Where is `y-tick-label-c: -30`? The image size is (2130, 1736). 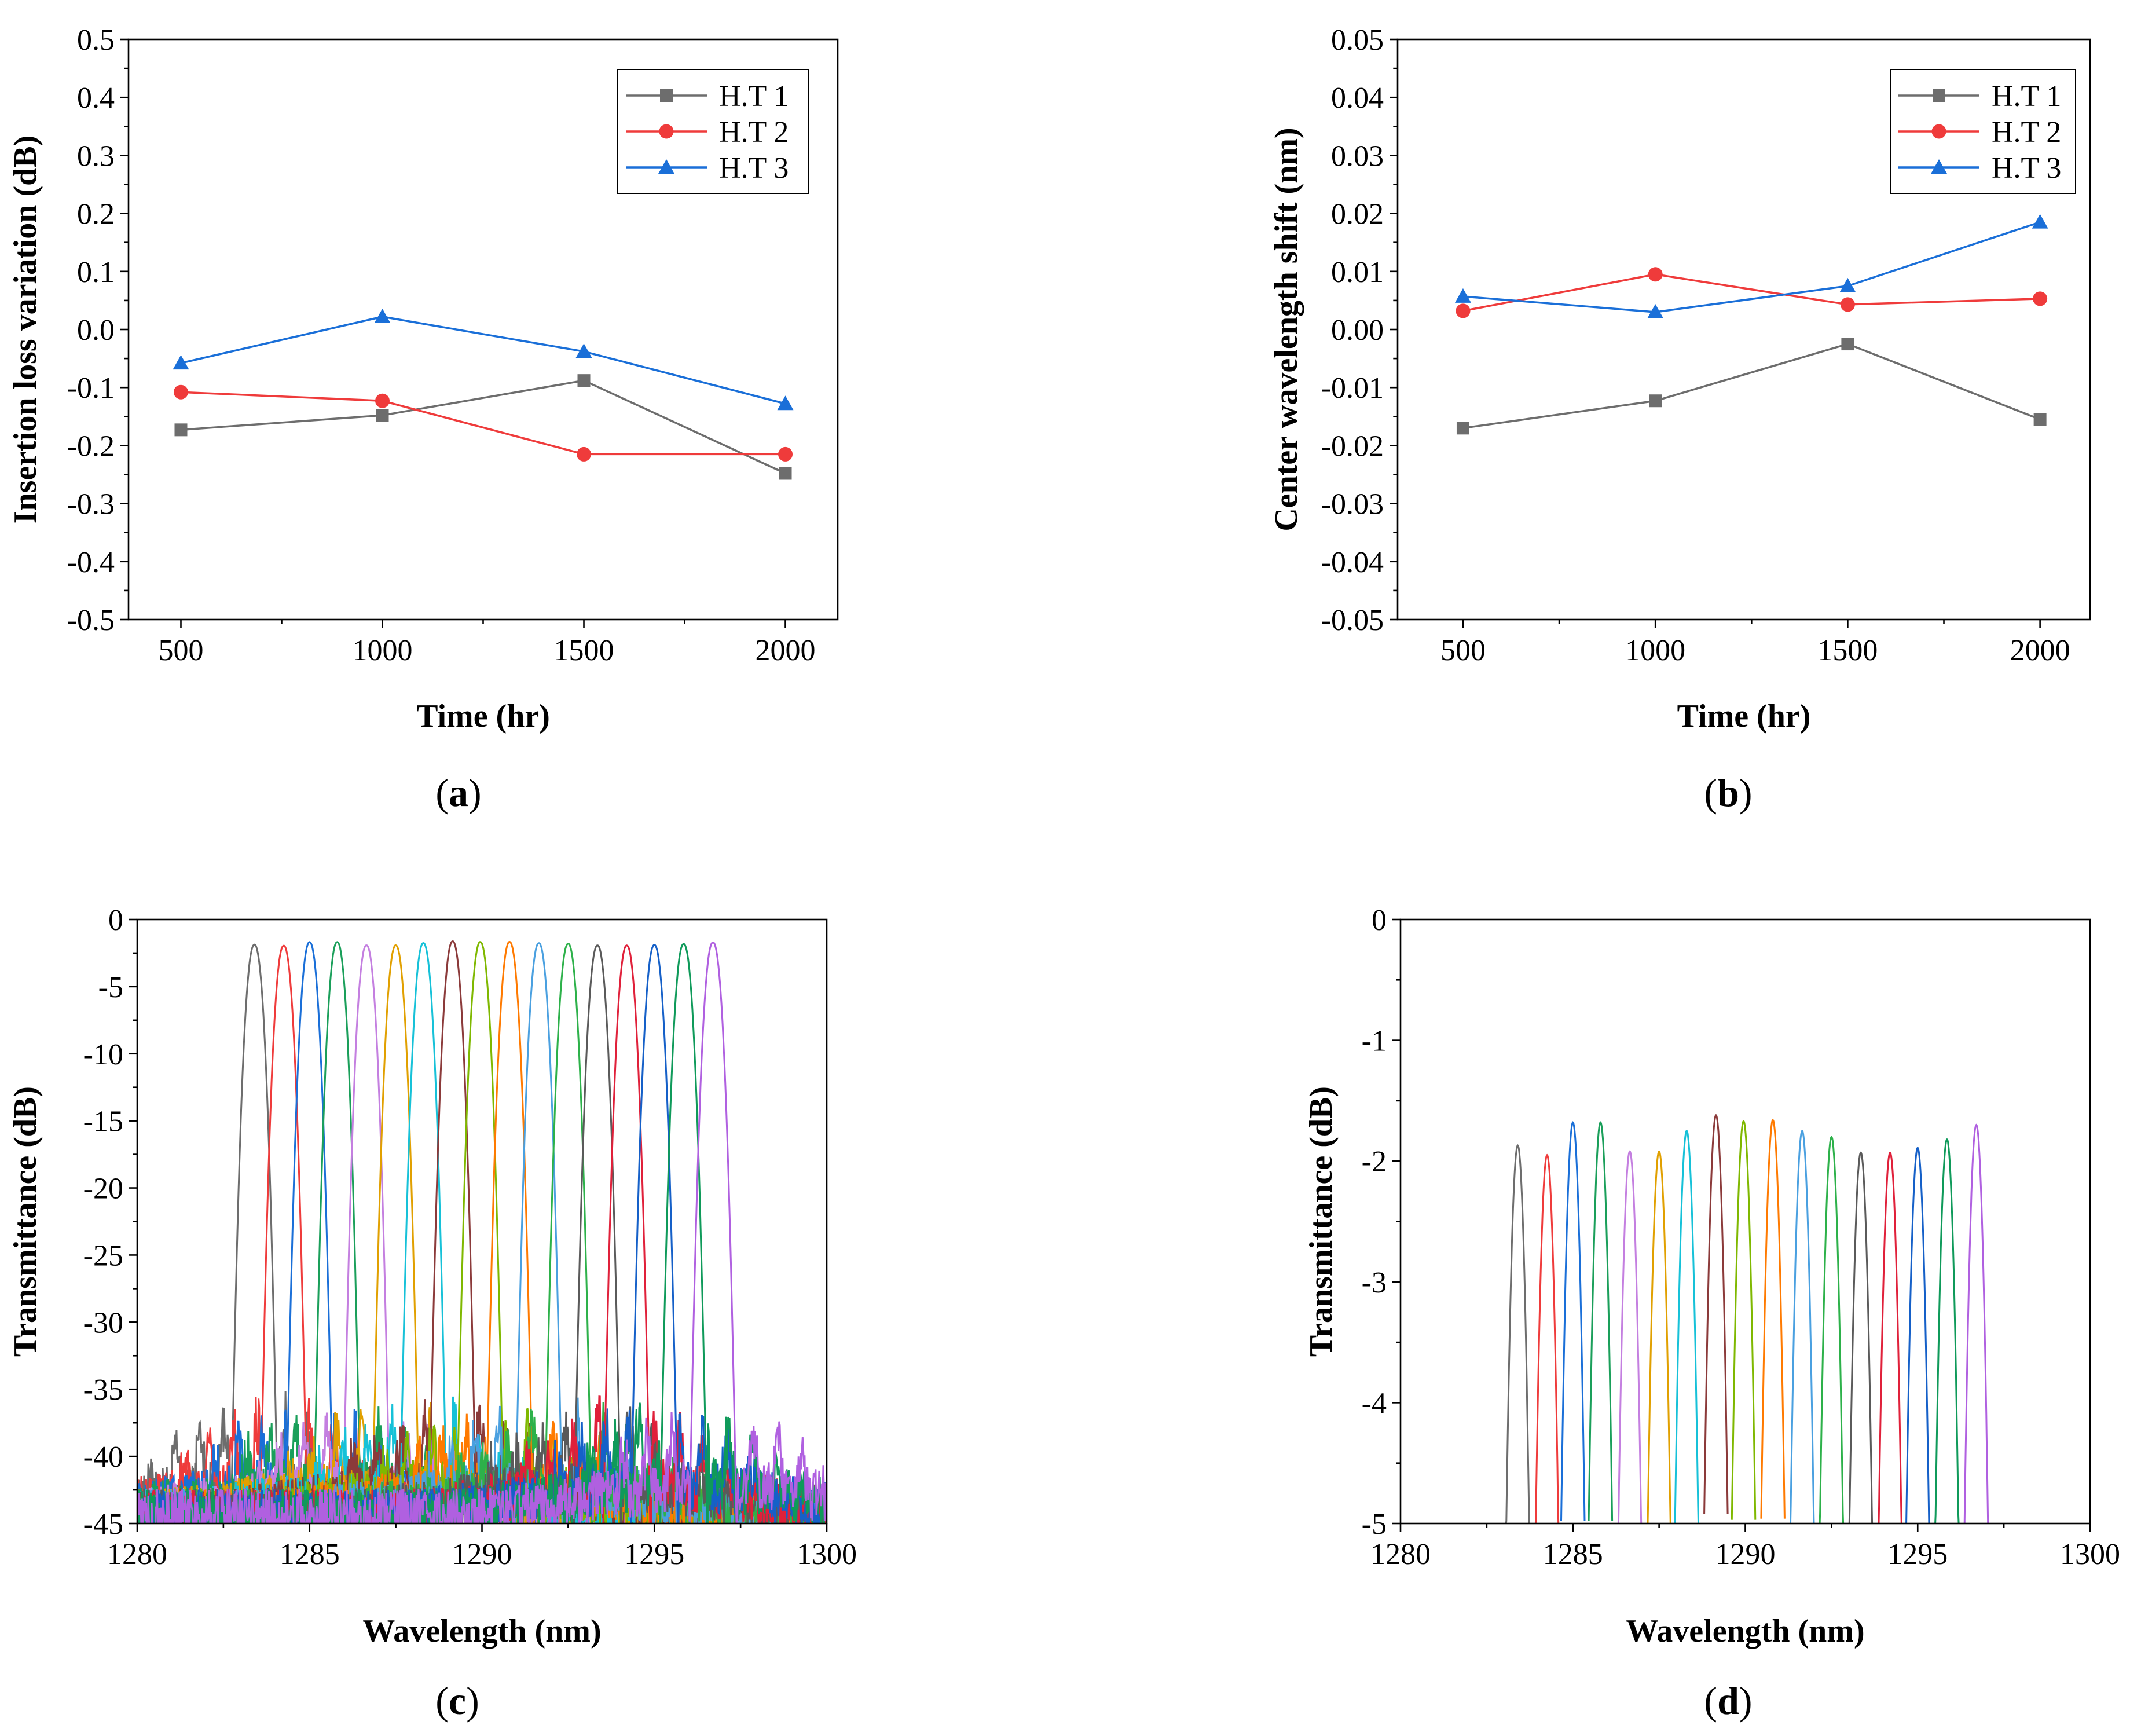 y-tick-label-c: -30 is located at coordinates (103, 1323).